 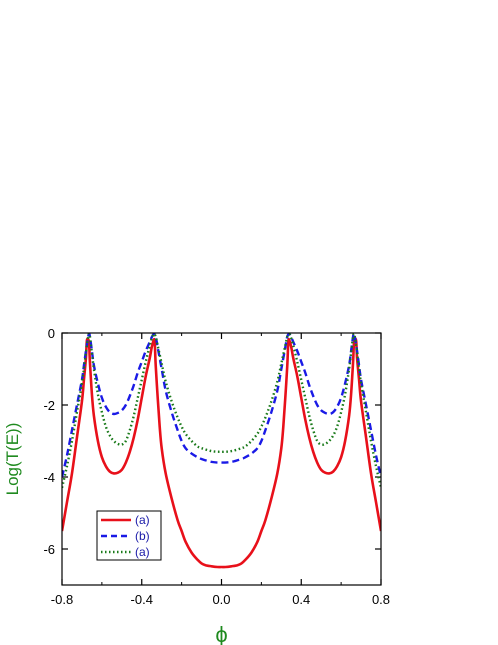 What do you see at coordinates (221, 599) in the screenshot?
I see `x-tick-label: 0.0` at bounding box center [221, 599].